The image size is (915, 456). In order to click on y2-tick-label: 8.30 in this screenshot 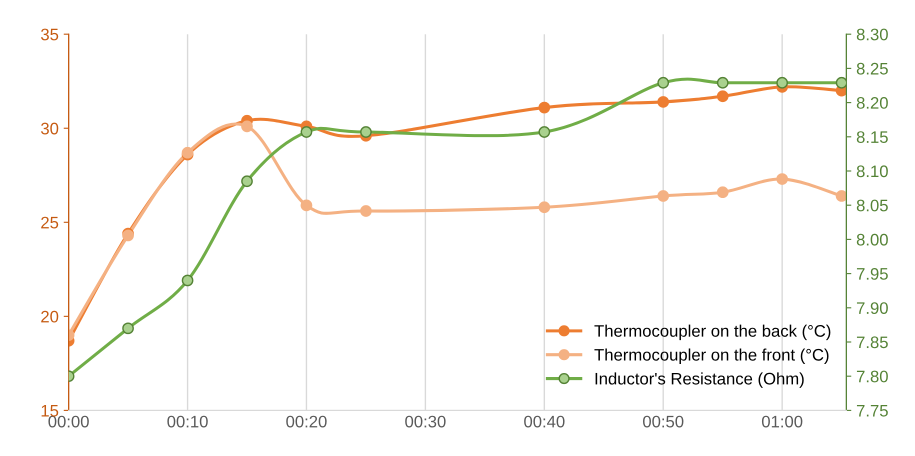, I will do `click(872, 34)`.